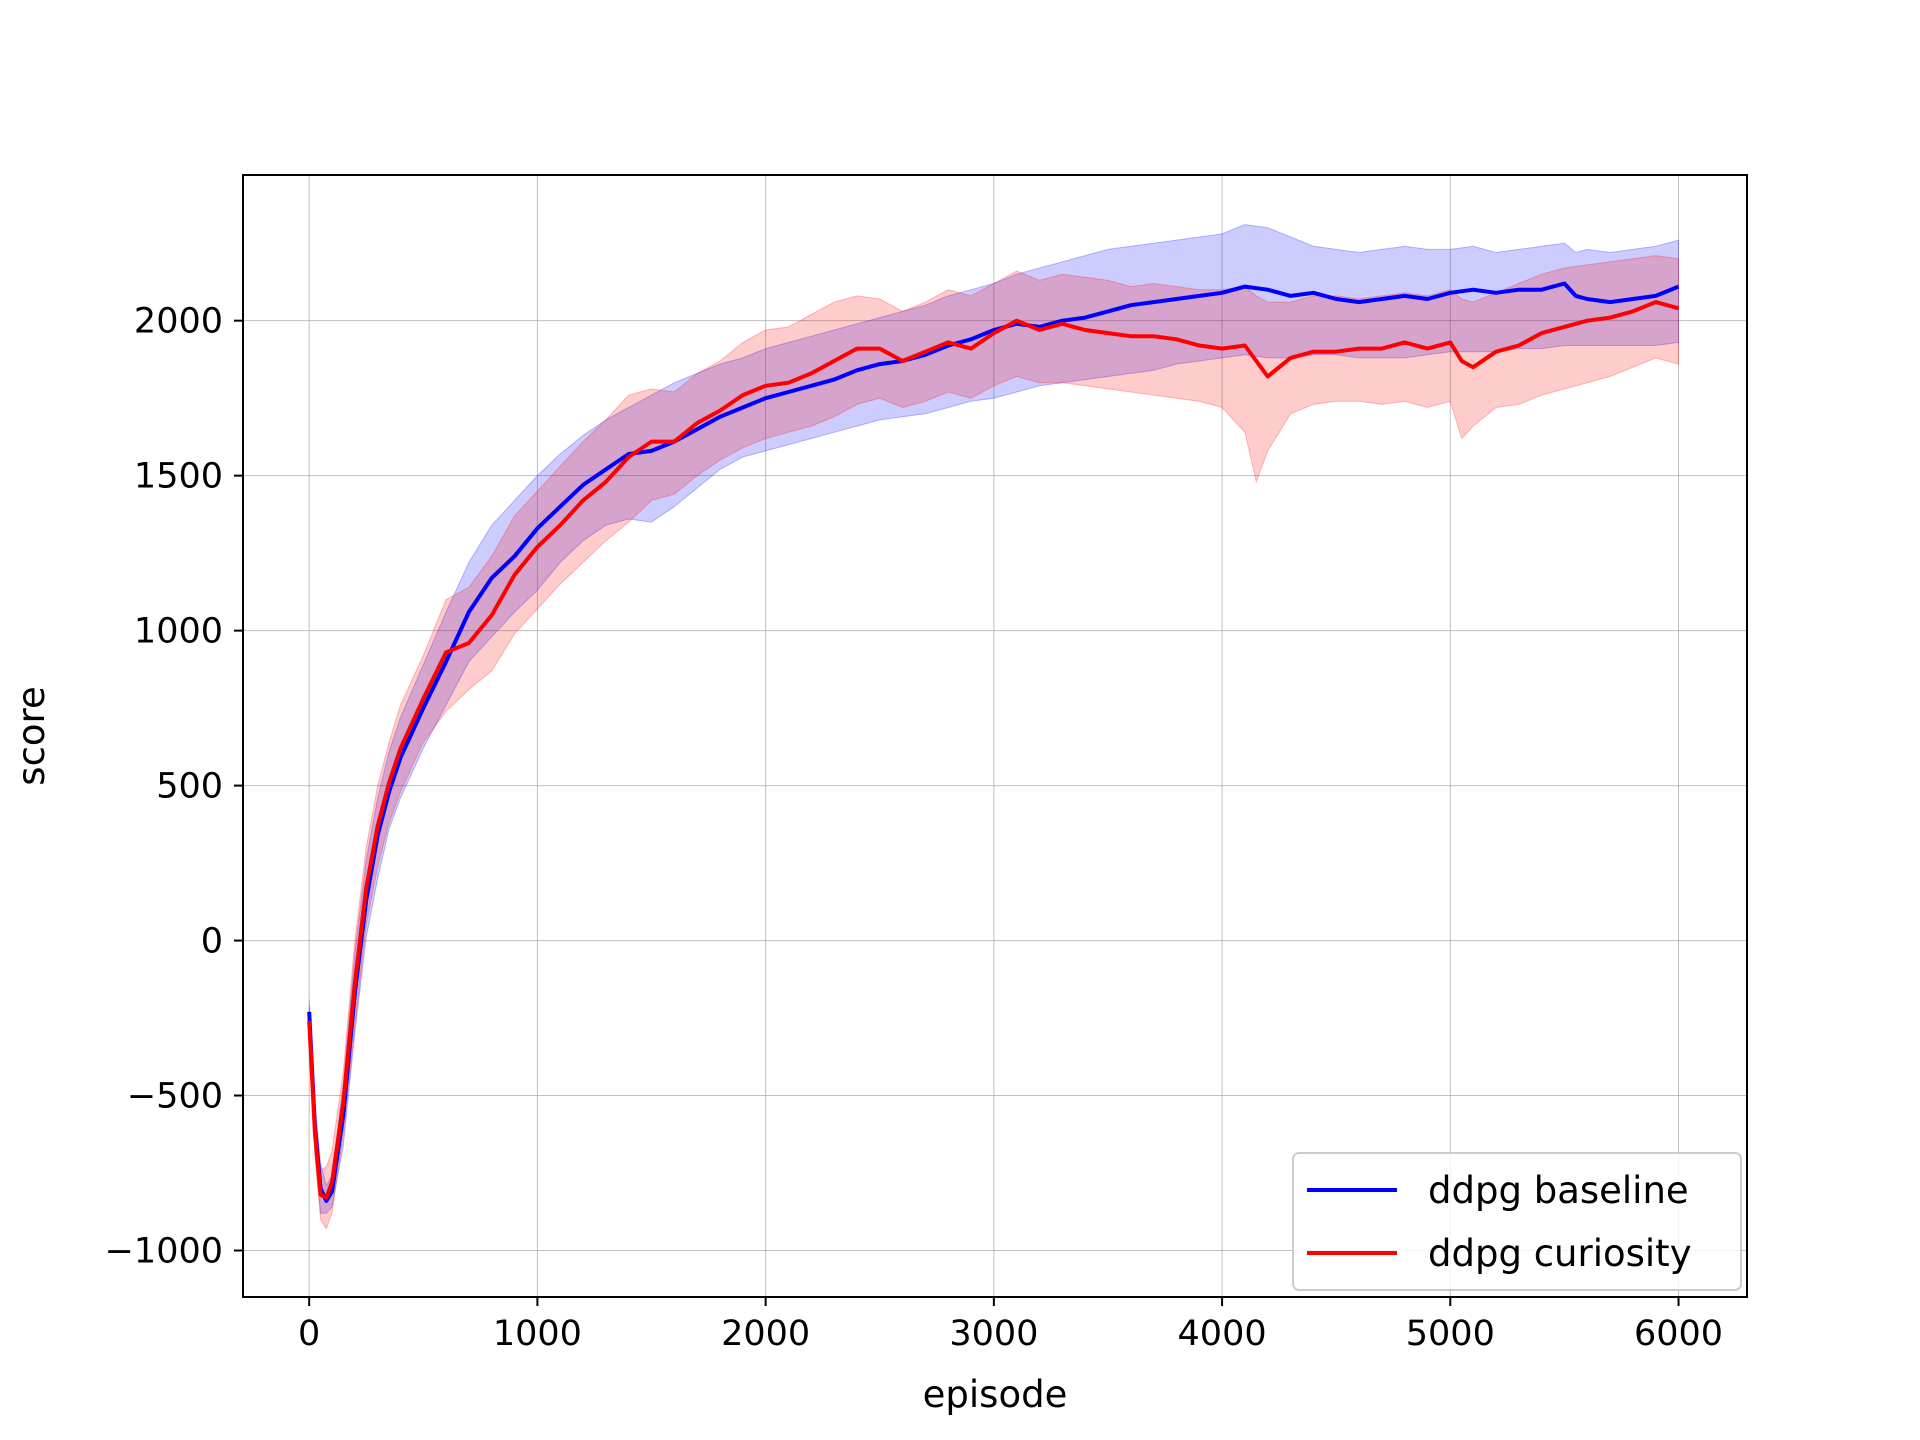  I want to click on y-tick-label: 500, so click(189, 787).